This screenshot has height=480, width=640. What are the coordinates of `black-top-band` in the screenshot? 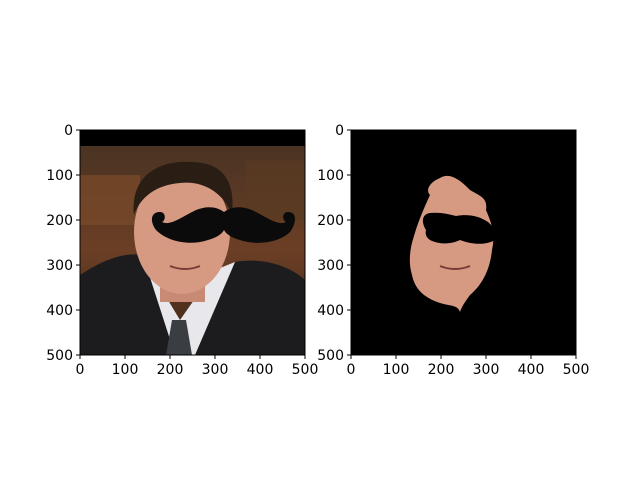 It's located at (192, 138).